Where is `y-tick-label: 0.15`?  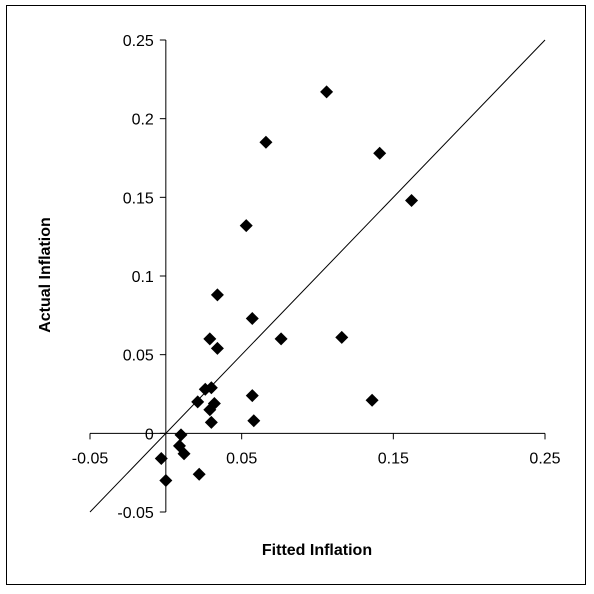 y-tick-label: 0.15 is located at coordinates (138, 198).